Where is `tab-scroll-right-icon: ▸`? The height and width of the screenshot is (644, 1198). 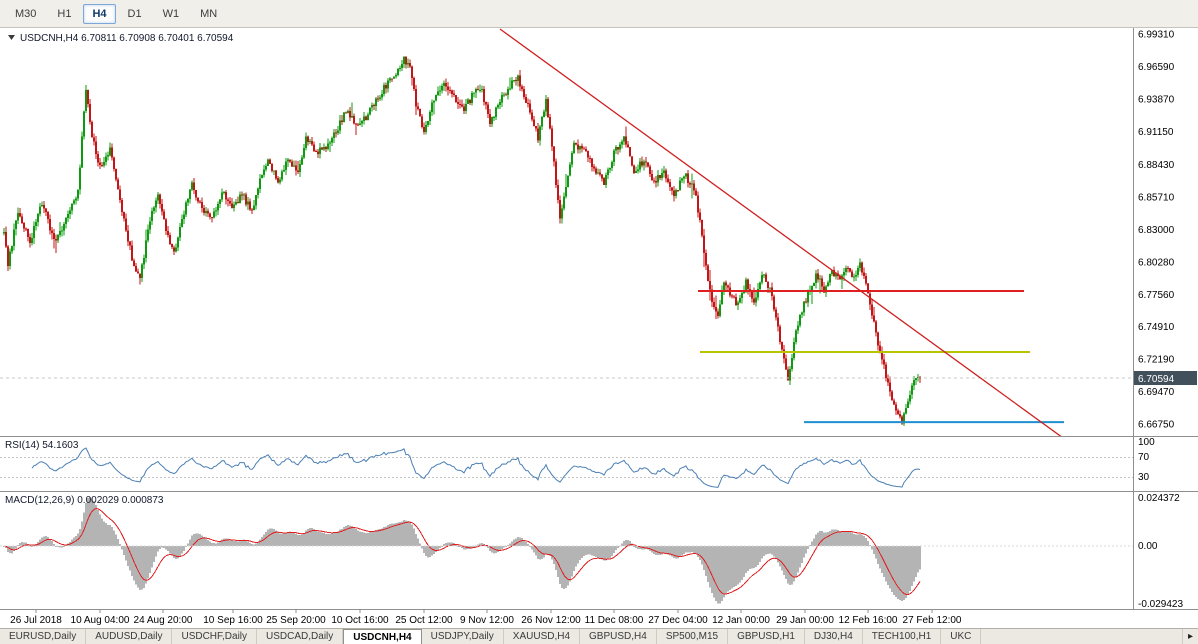 tab-scroll-right-icon: ▸ is located at coordinates (1189, 636).